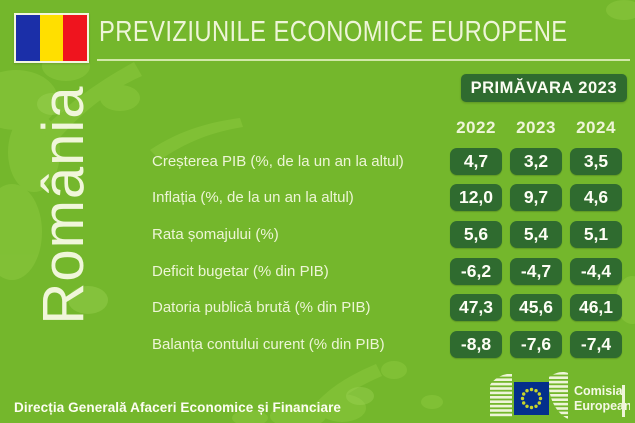 Image resolution: width=635 pixels, height=423 pixels. Describe the element at coordinates (253, 198) in the screenshot. I see `row-label-inflation: Inflația (%, de la un an la altul)` at that location.